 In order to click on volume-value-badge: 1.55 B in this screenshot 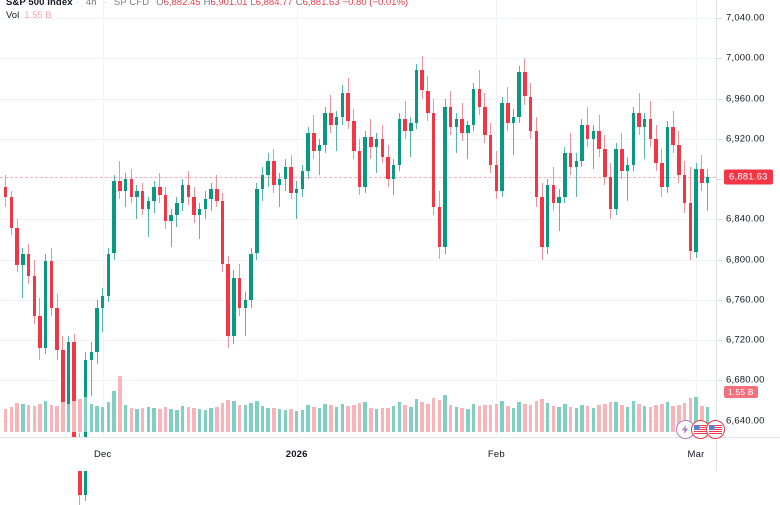, I will do `click(741, 392)`.